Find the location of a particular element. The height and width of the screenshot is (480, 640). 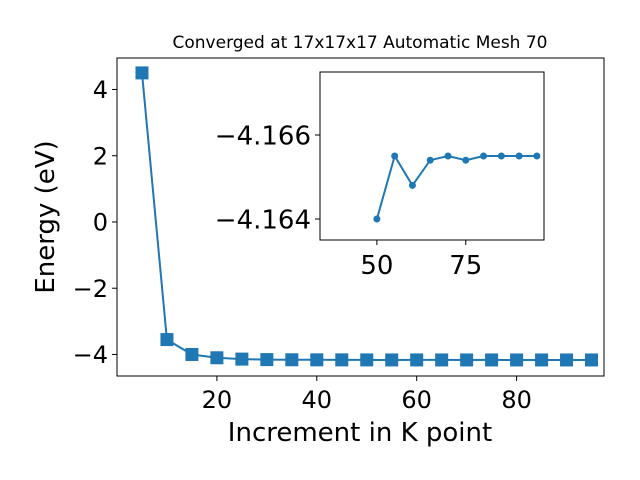

main-y-tick-label: 4 is located at coordinates (100, 90).